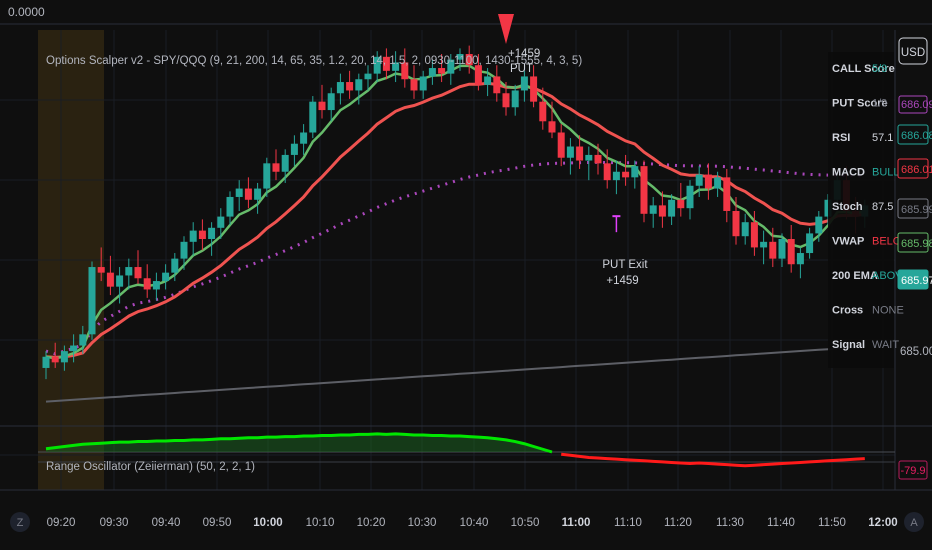 This screenshot has height=550, width=932. What do you see at coordinates (455, 374) in the screenshot?
I see `ema-200-line` at bounding box center [455, 374].